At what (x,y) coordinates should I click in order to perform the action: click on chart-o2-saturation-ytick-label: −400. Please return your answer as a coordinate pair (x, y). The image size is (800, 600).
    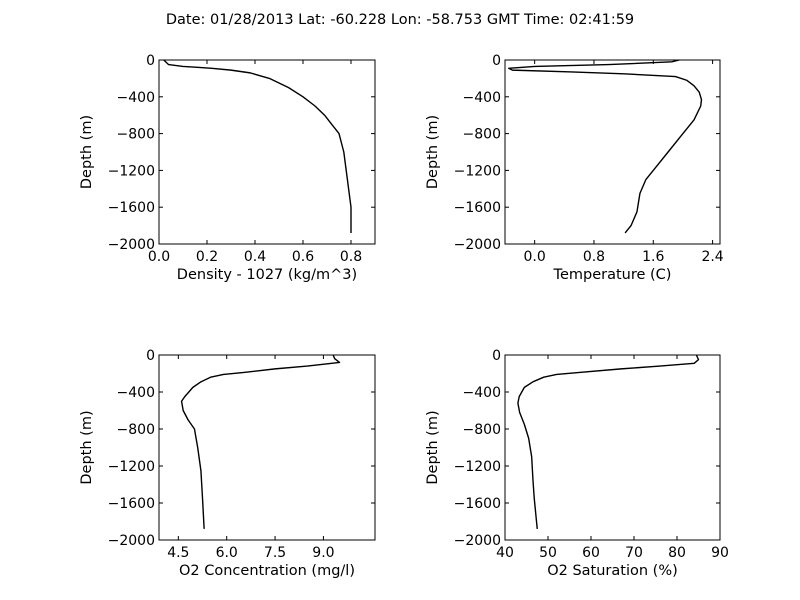
    Looking at the image, I should click on (482, 393).